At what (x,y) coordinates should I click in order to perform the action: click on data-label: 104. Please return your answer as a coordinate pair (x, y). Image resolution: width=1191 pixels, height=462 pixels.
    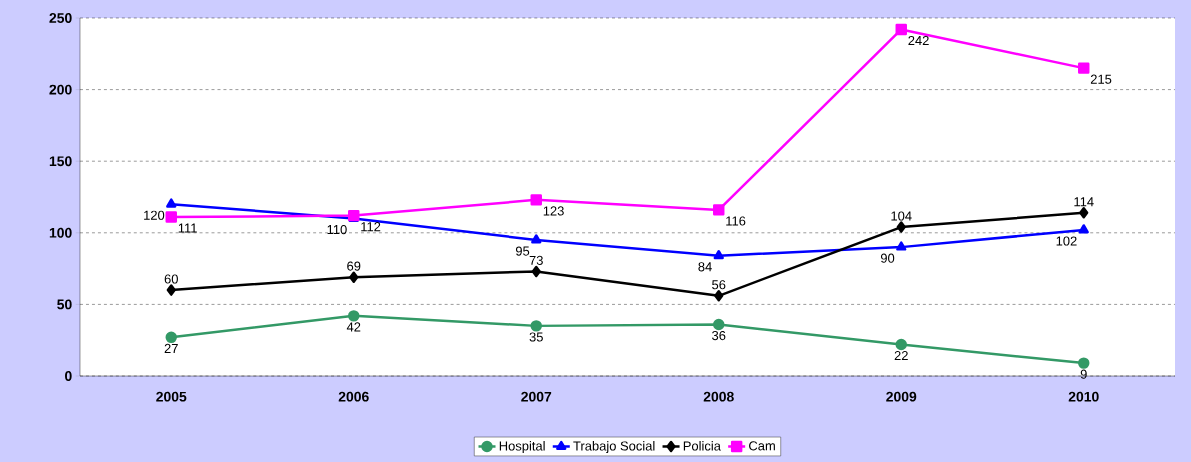
    Looking at the image, I should click on (901, 216).